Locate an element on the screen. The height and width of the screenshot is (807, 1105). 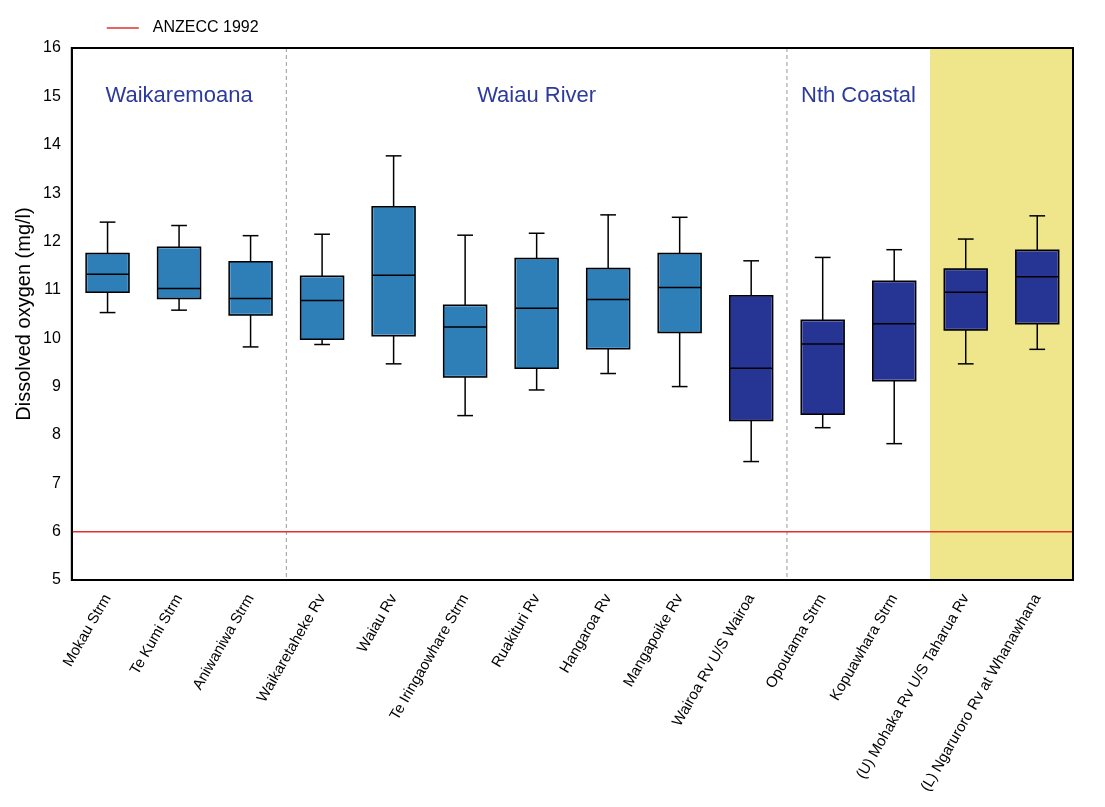
annotation: Nth Coastal is located at coordinates (858, 94).